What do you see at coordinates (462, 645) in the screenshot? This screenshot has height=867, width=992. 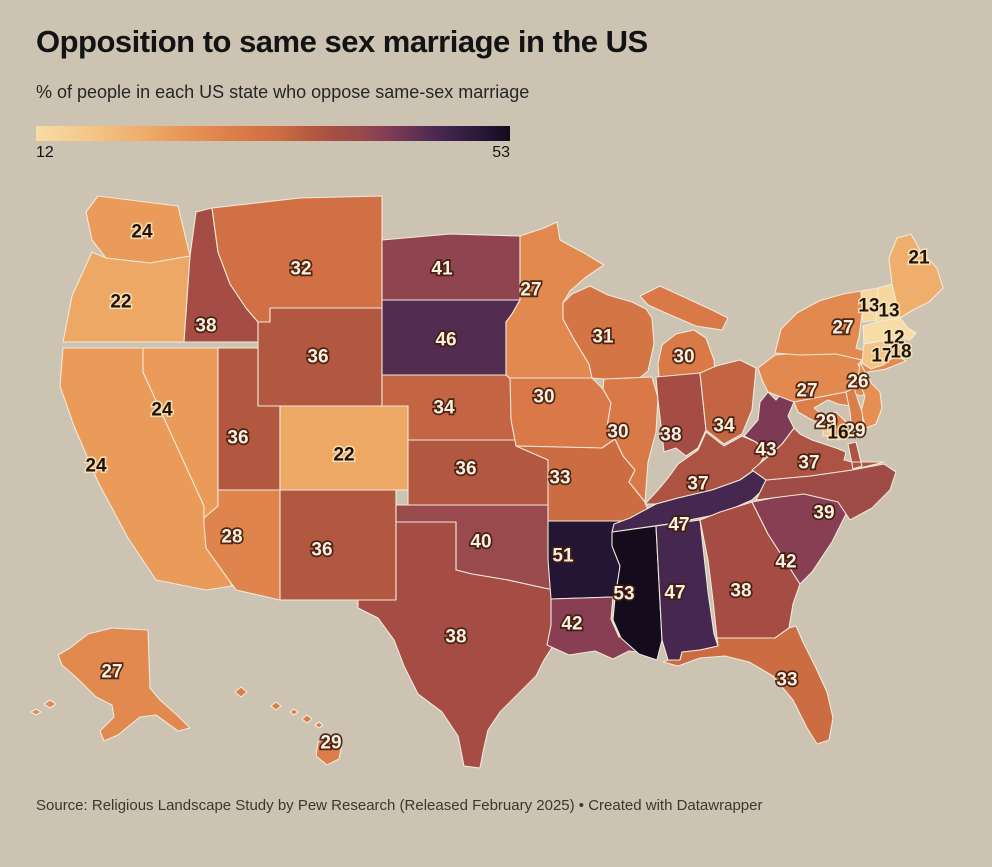 I see `state-texas` at bounding box center [462, 645].